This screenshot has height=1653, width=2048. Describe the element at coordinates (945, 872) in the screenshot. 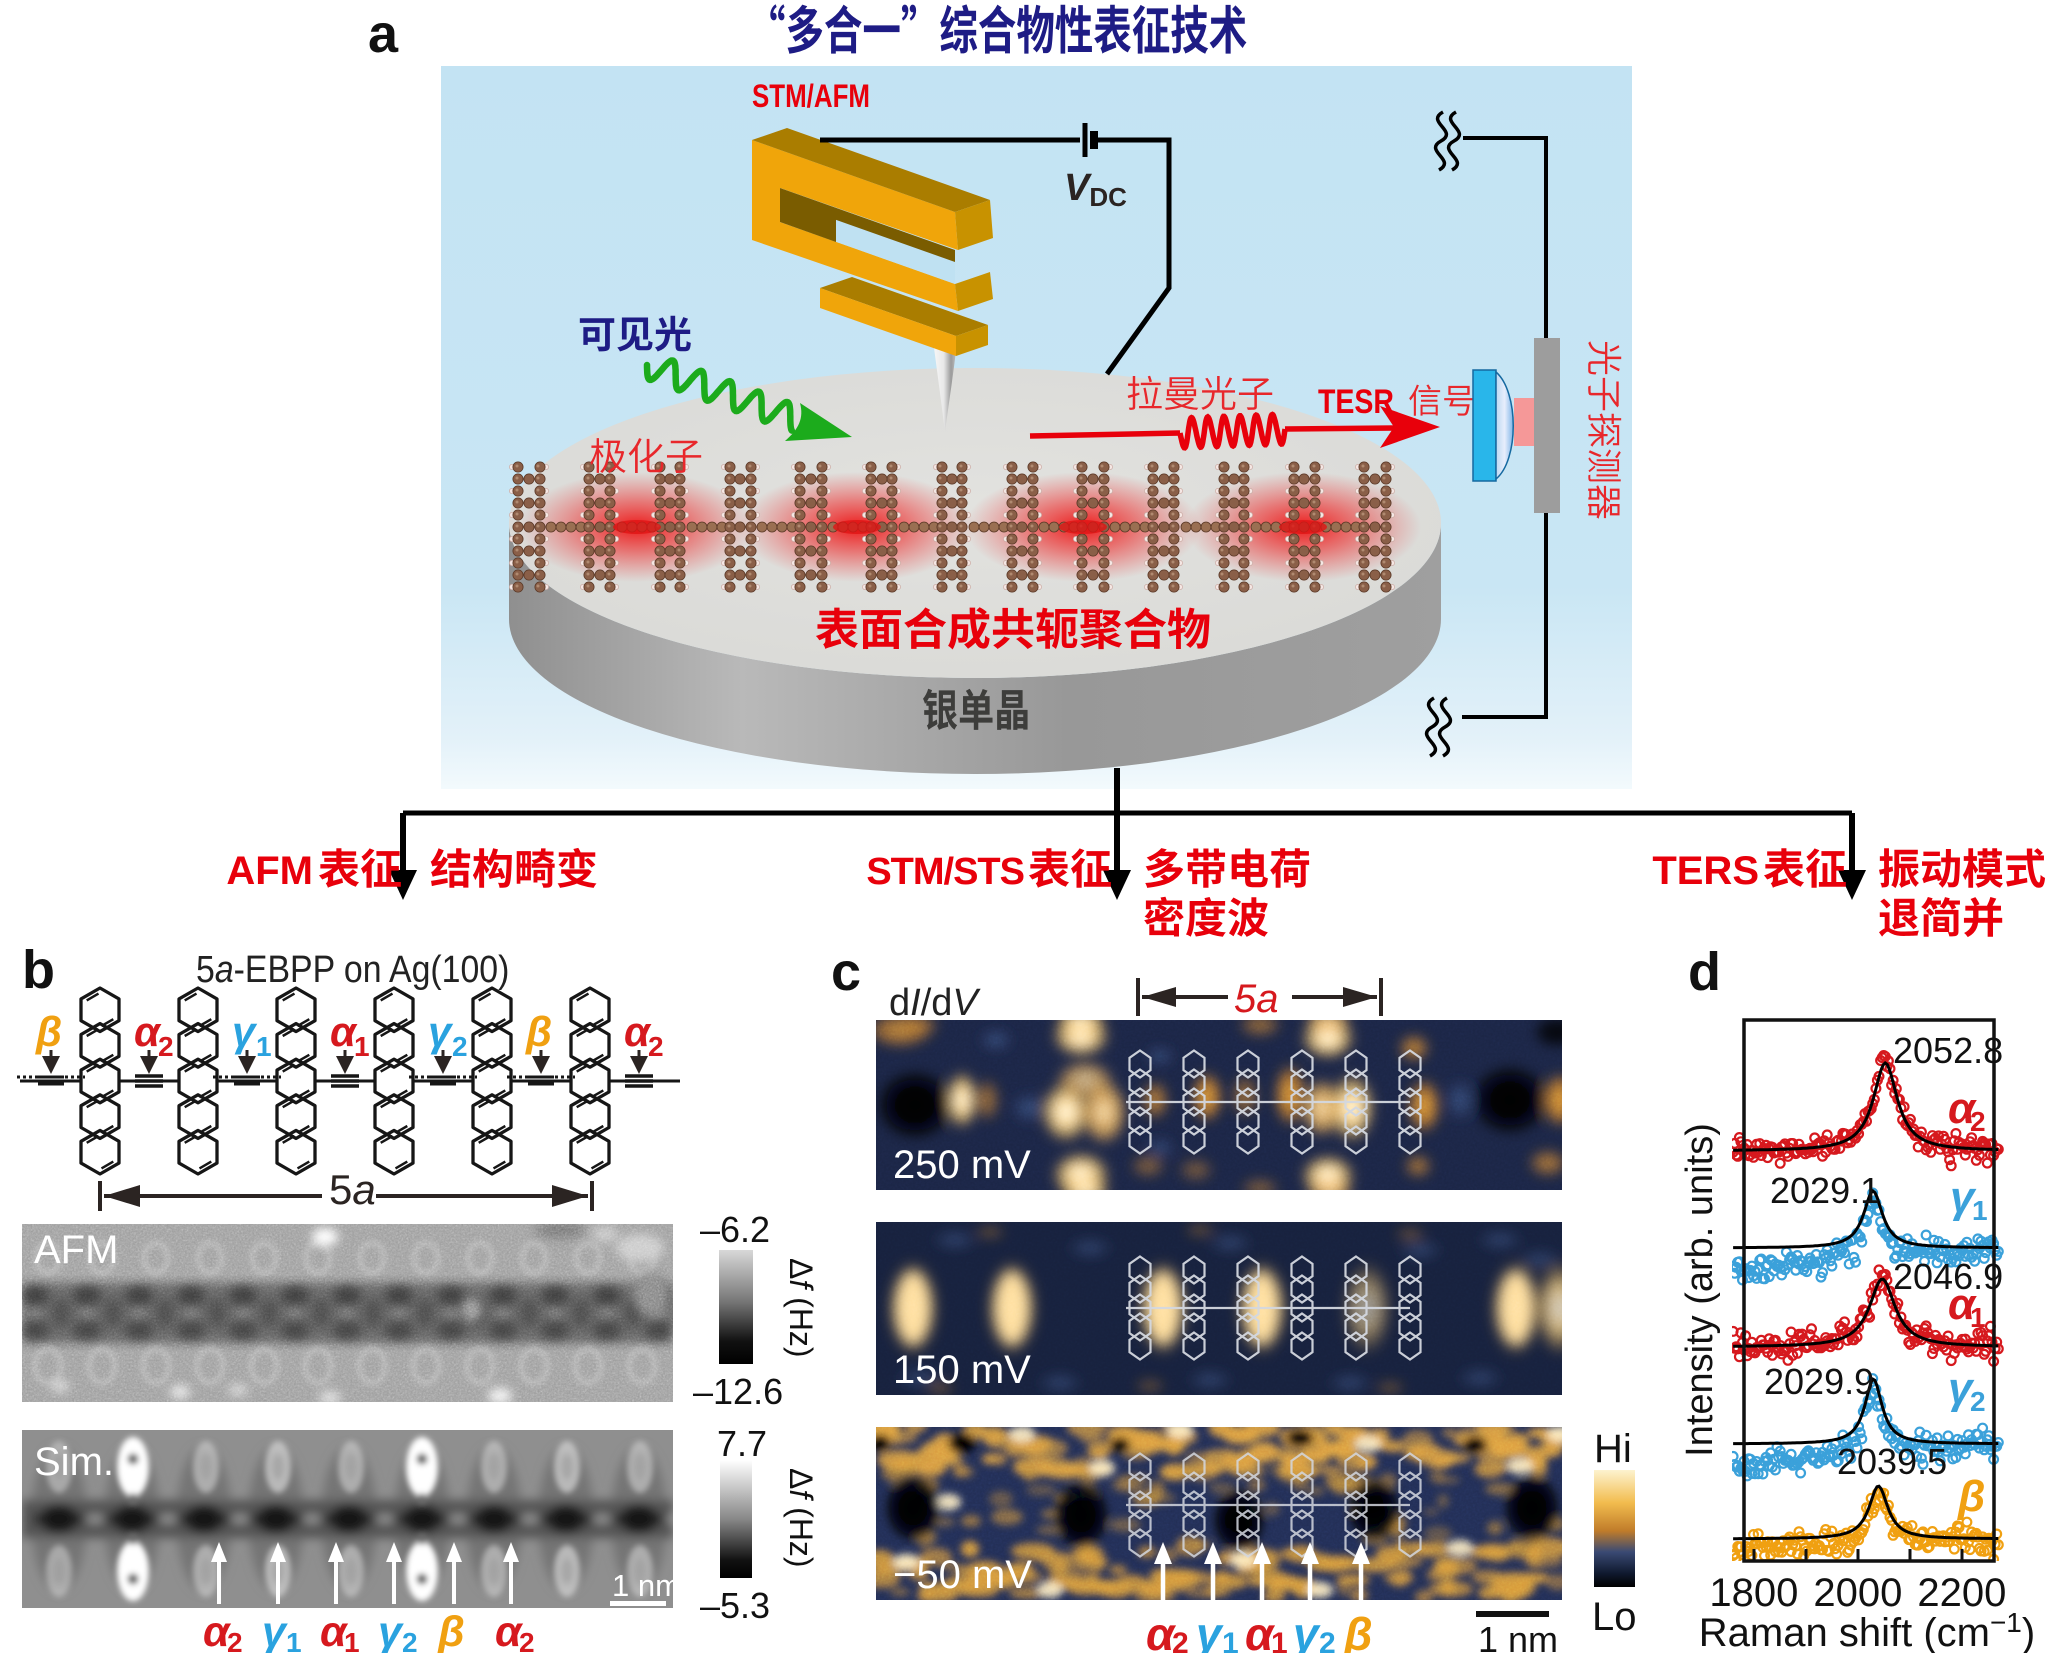

I see `svg-text: STM/STS` at that location.